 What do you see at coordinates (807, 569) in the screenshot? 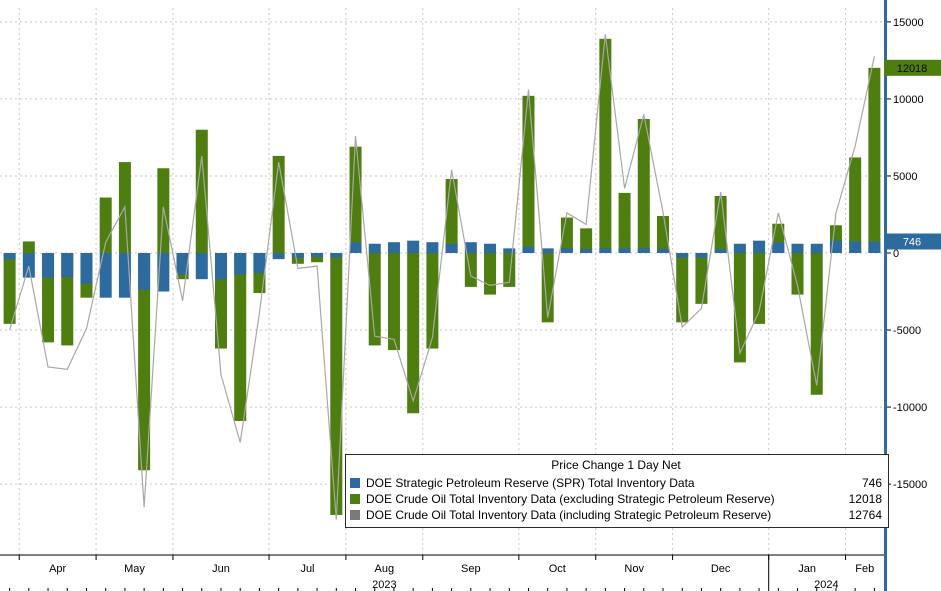
I see `month-label: Jan` at bounding box center [807, 569].